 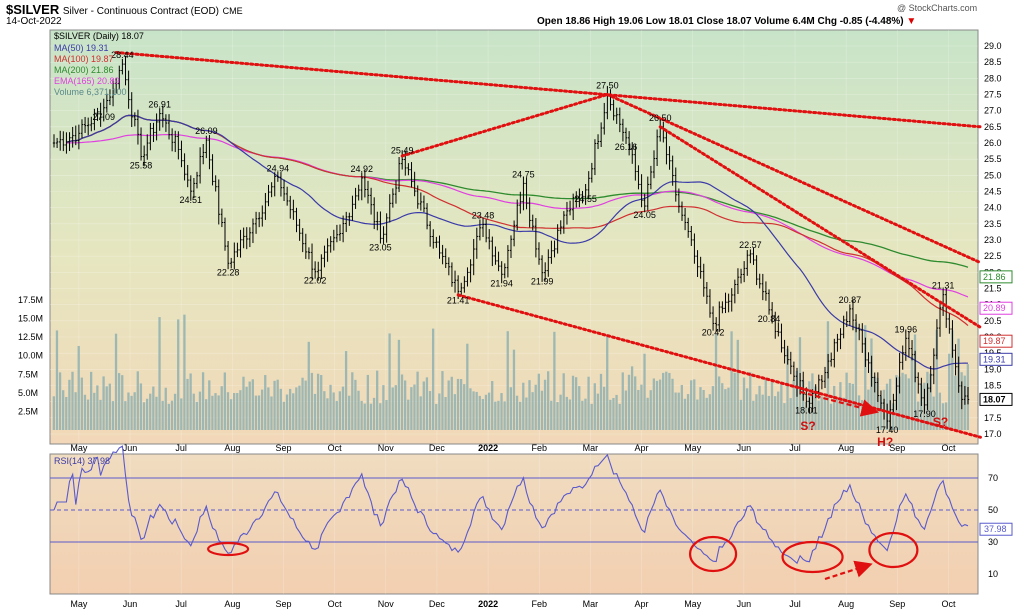 I want to click on pivot-label: 27.09, so click(x=103, y=117).